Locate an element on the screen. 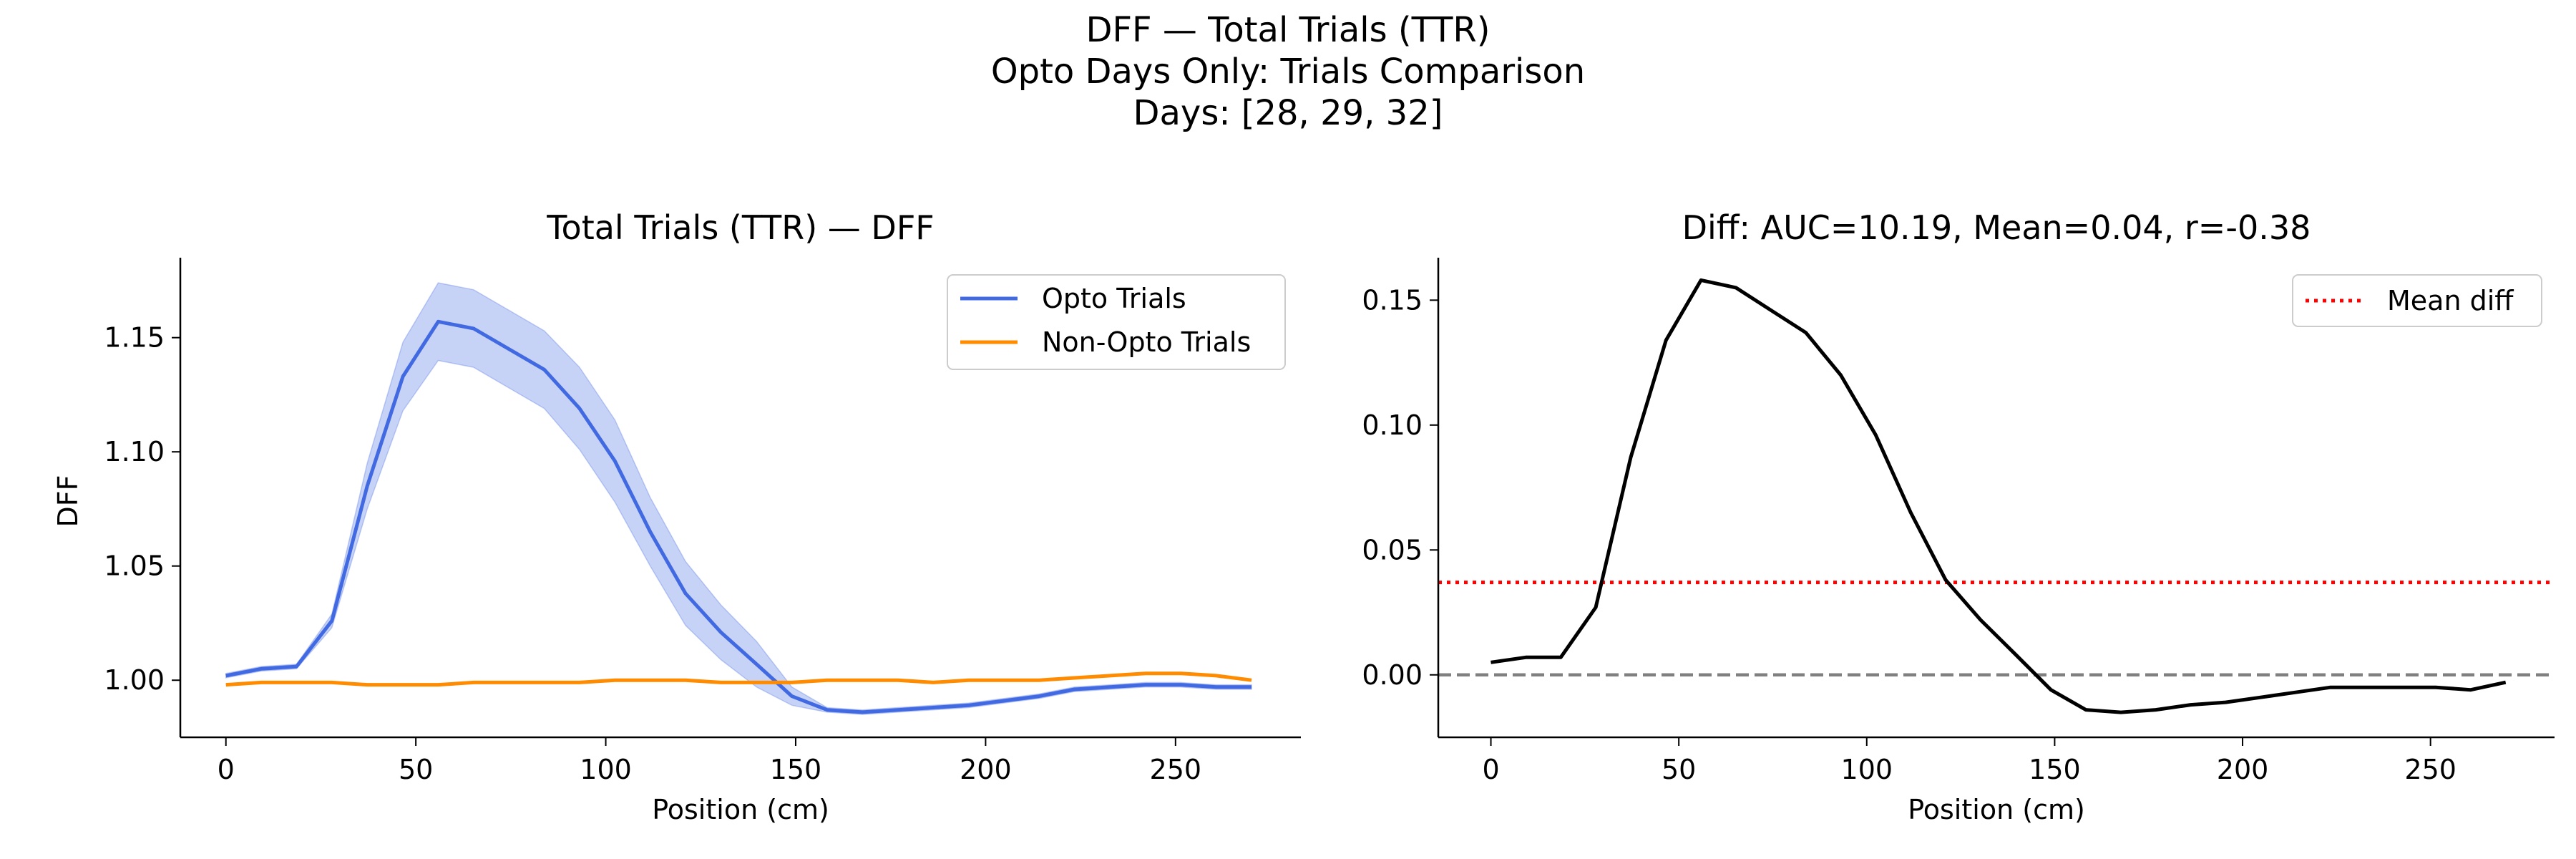  legend-label-mean-diff: Mean diff is located at coordinates (2450, 300).